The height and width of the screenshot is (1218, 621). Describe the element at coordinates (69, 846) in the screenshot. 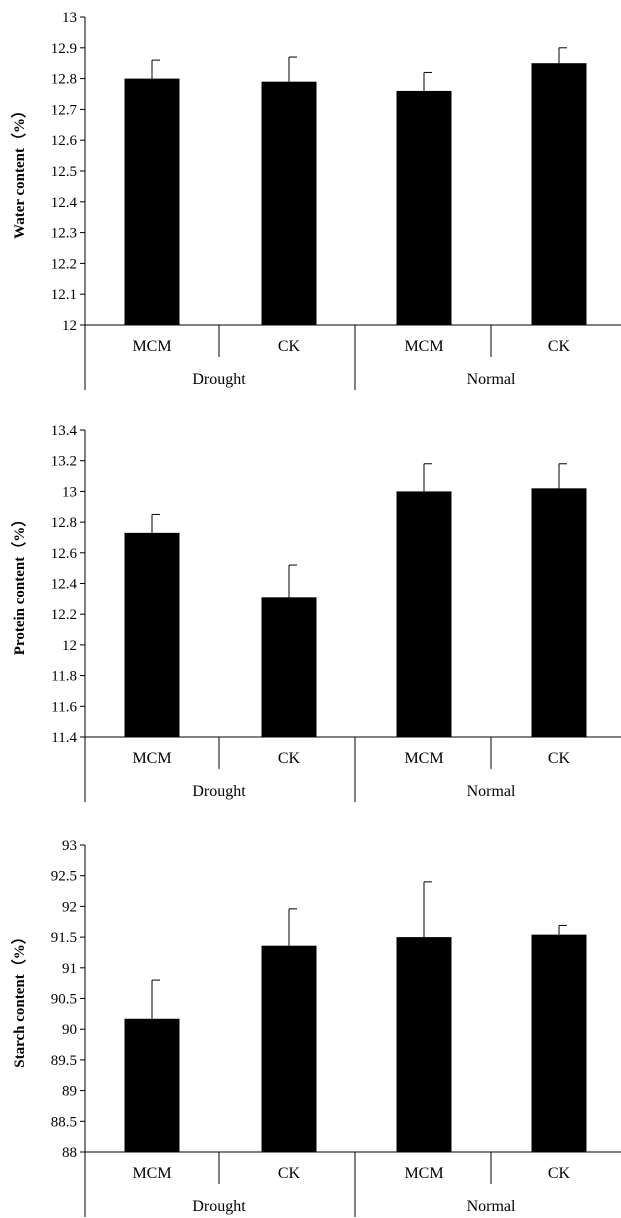

I see `chart3-y-tick-label: 93` at that location.